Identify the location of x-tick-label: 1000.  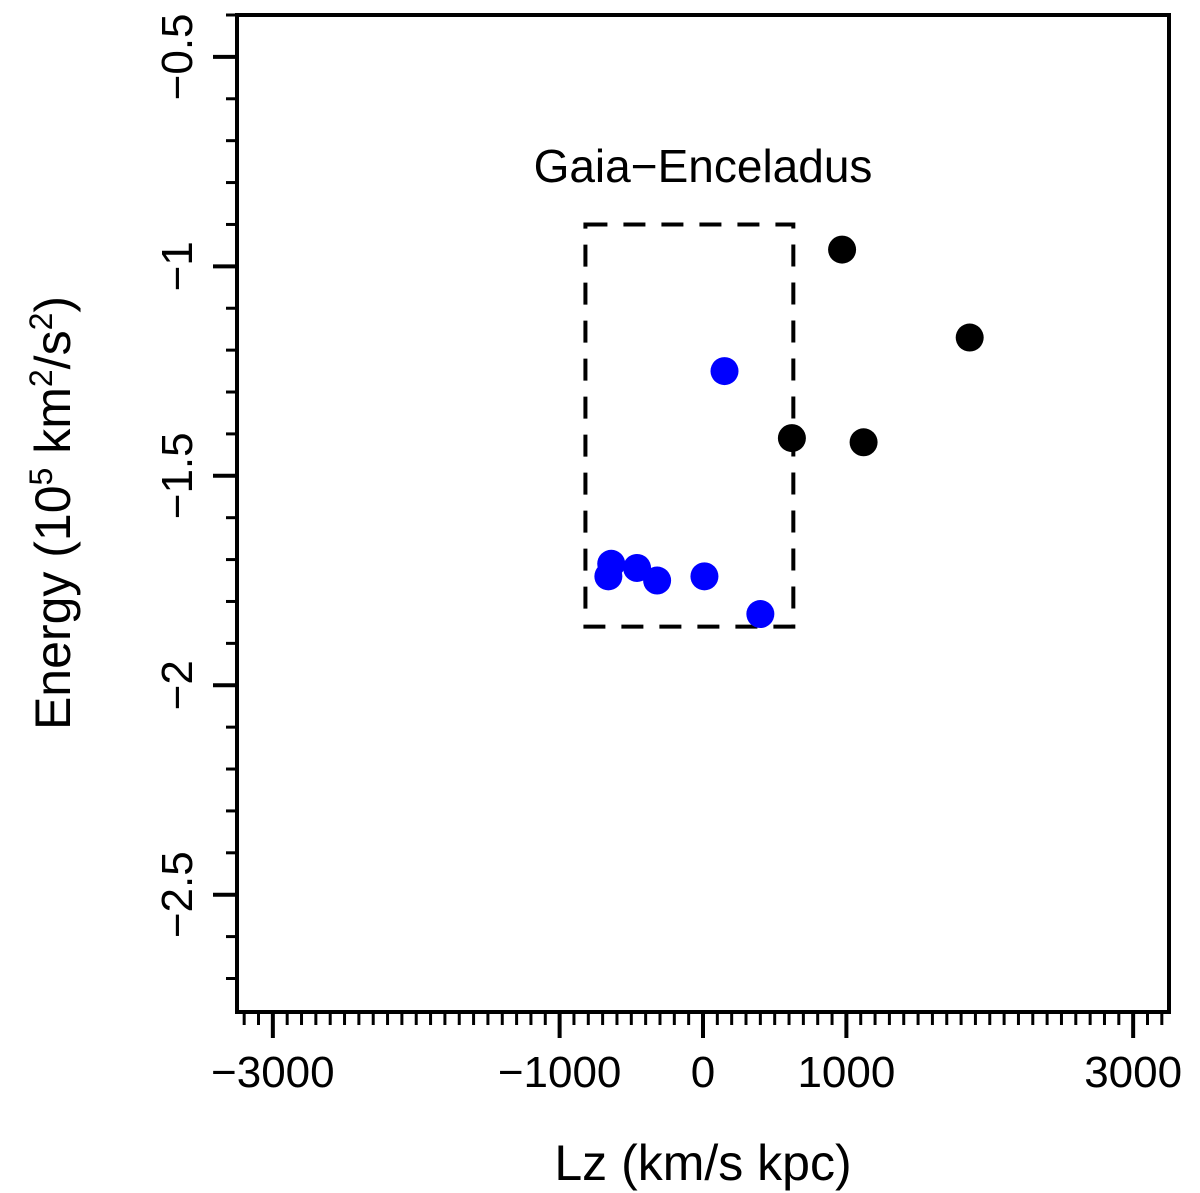
(846, 1072).